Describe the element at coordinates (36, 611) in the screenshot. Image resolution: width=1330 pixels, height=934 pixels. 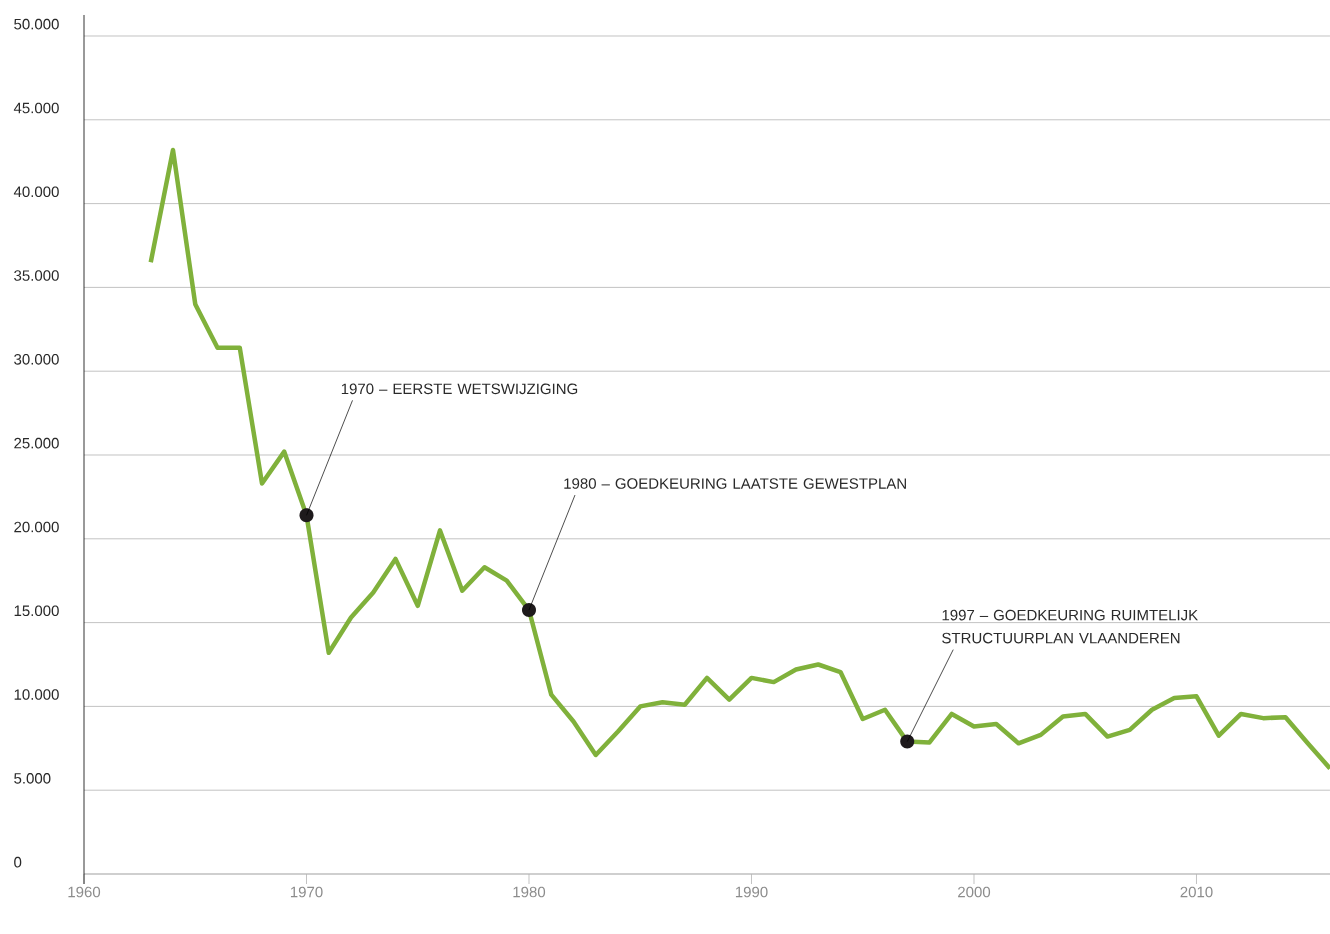
I see `y-tick-label: 15.000` at that location.